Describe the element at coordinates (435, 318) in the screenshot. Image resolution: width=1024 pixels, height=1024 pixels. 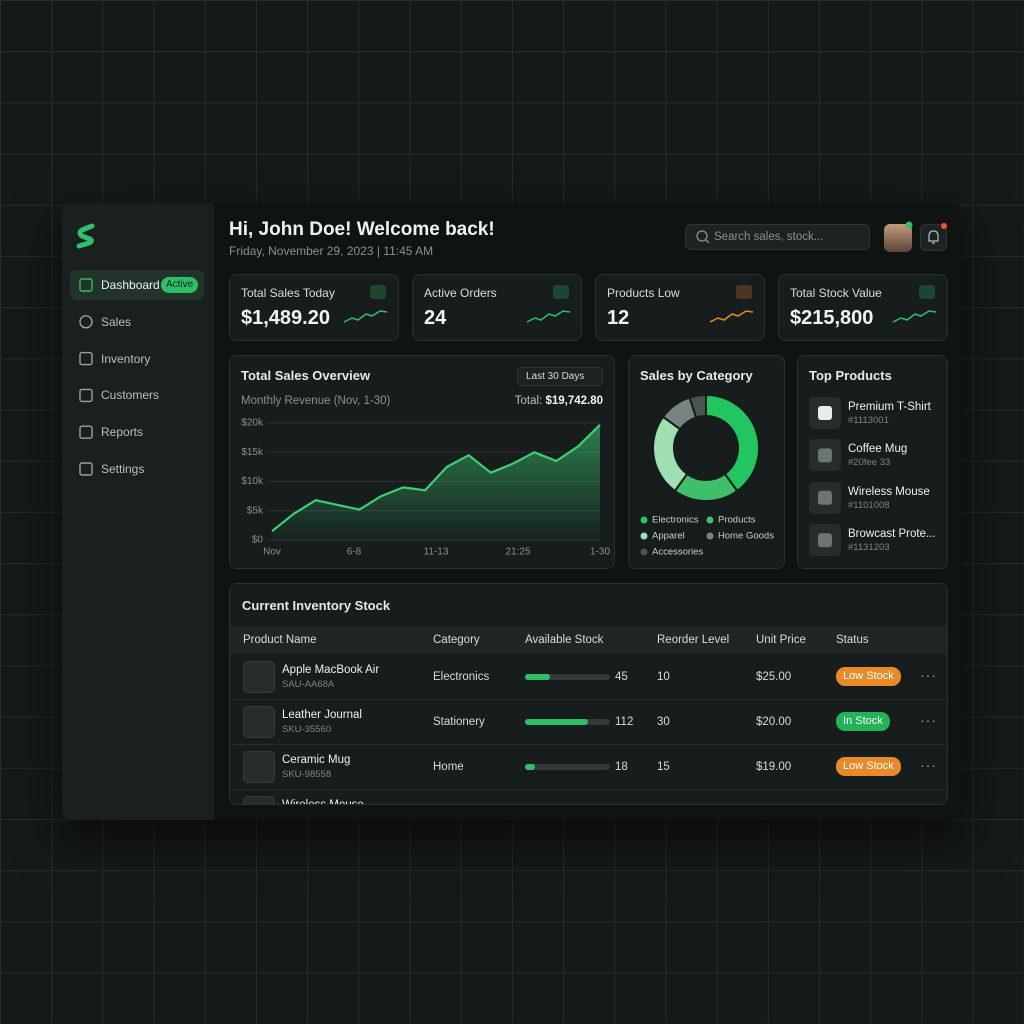
I see `kpi-value: 24` at that location.